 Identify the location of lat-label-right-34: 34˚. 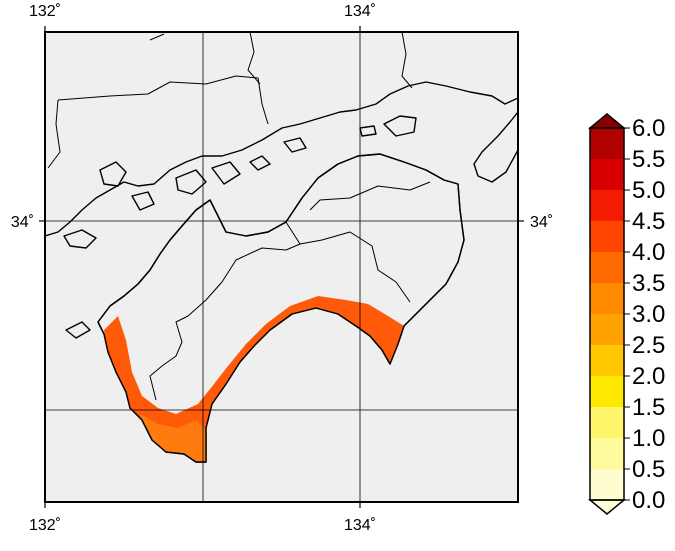
(541, 222).